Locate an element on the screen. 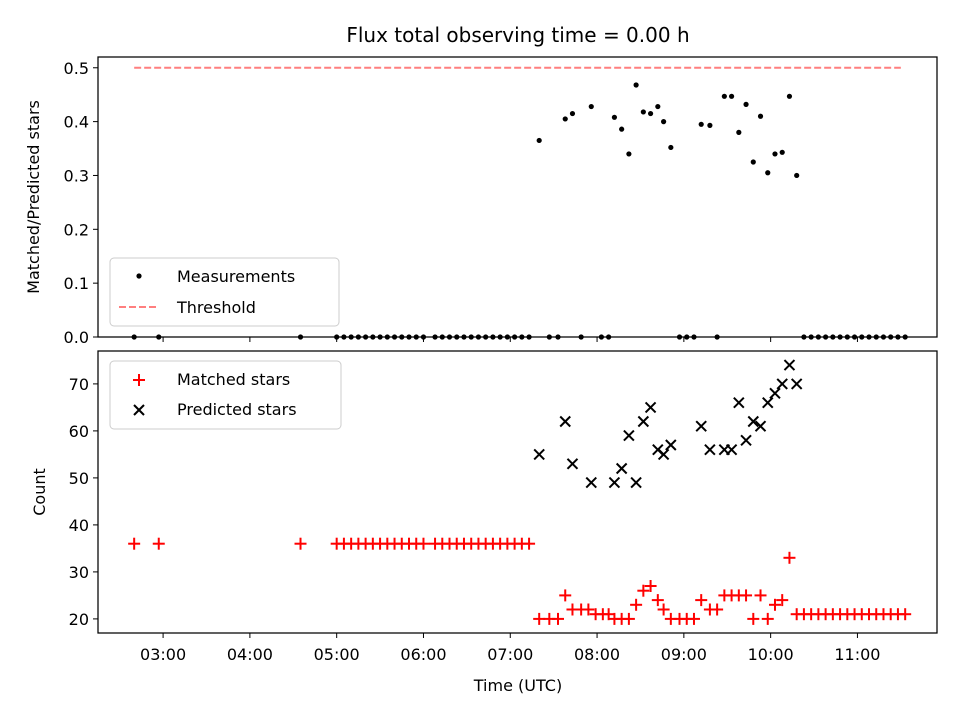 Image resolution: width=960 pixels, height=720 pixels. top-legend: Measurements Threshold is located at coordinates (224, 292).